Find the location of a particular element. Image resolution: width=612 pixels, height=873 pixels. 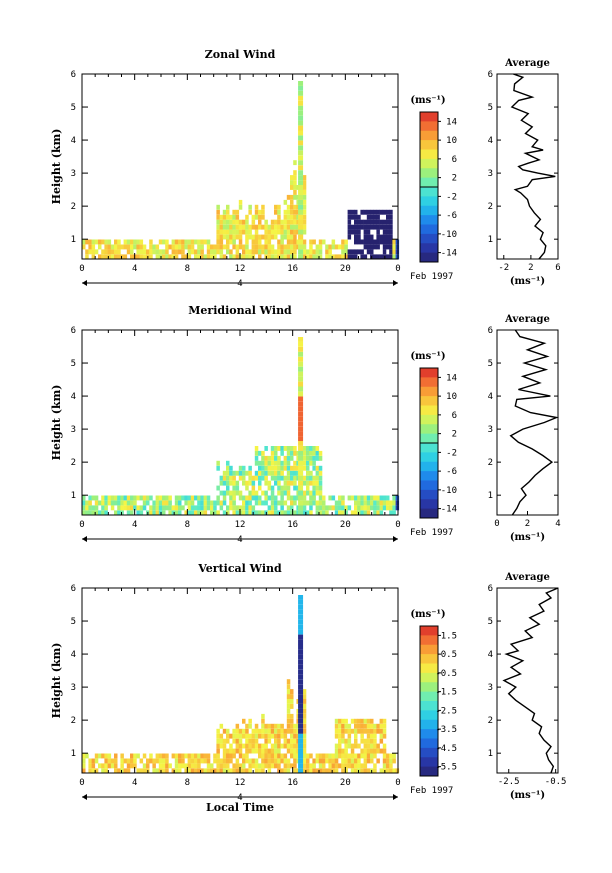

colorbar-tick-label: 14 is located at coordinates (451, 122).